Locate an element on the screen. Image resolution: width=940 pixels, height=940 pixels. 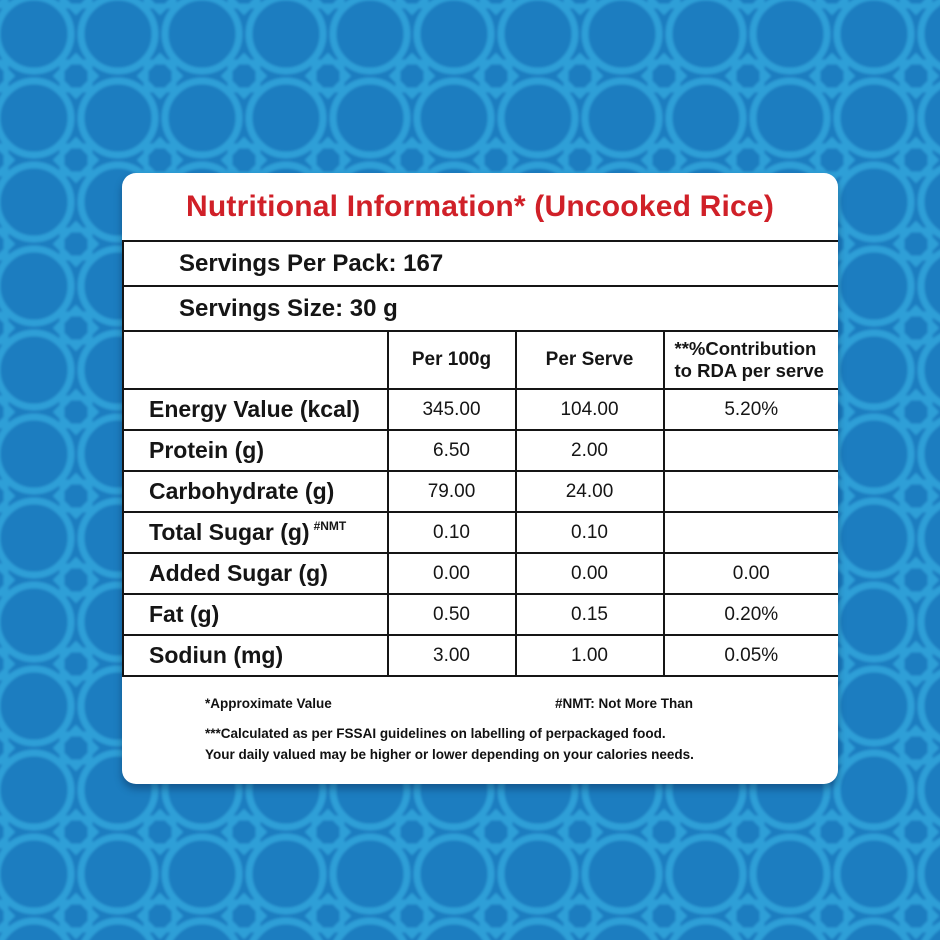
servings-per-pack-text: Servings Per Pack: 167 is located at coordinates (311, 263).